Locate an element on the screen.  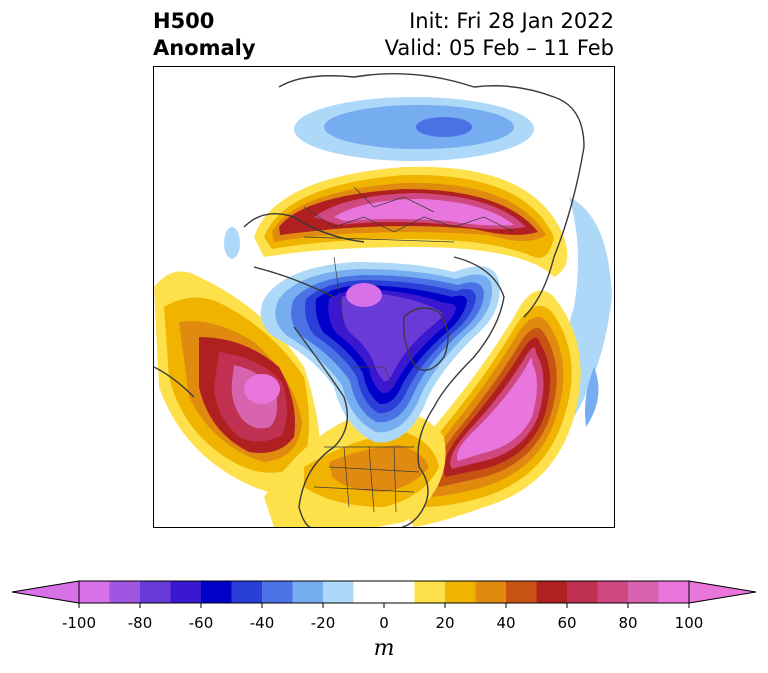
title-field: Anomaly is located at coordinates (204, 48).